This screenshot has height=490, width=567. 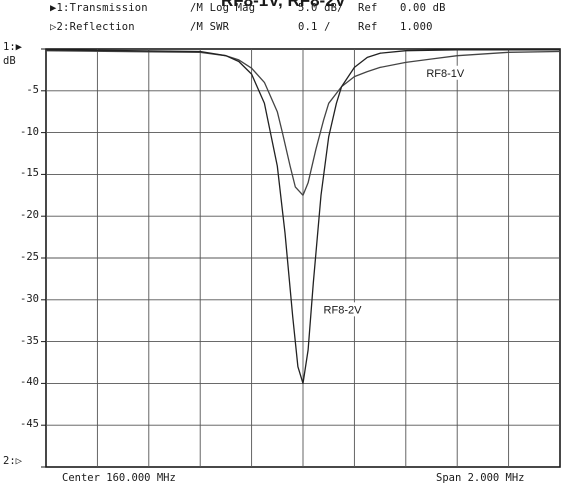 I want to click on y-tick-label: -15, so click(x=29, y=173).